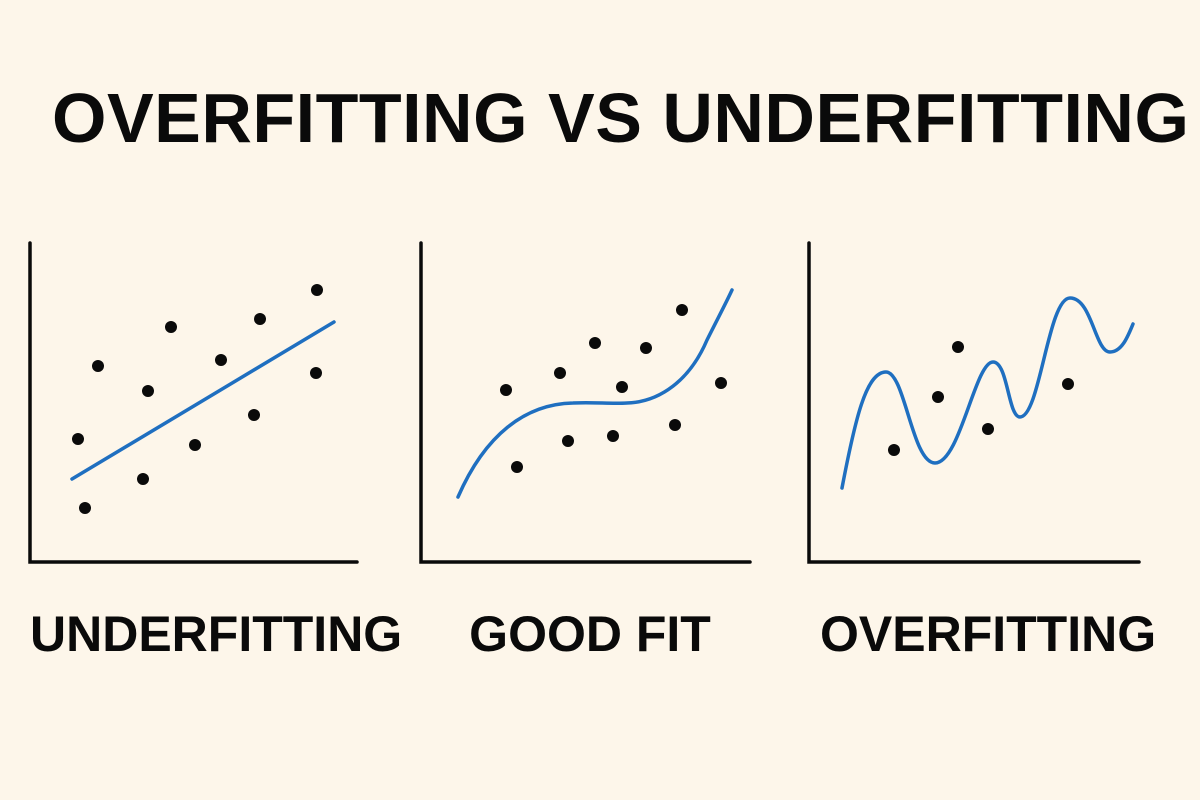  I want to click on underfitting-label: UNDERFITTING, so click(216, 634).